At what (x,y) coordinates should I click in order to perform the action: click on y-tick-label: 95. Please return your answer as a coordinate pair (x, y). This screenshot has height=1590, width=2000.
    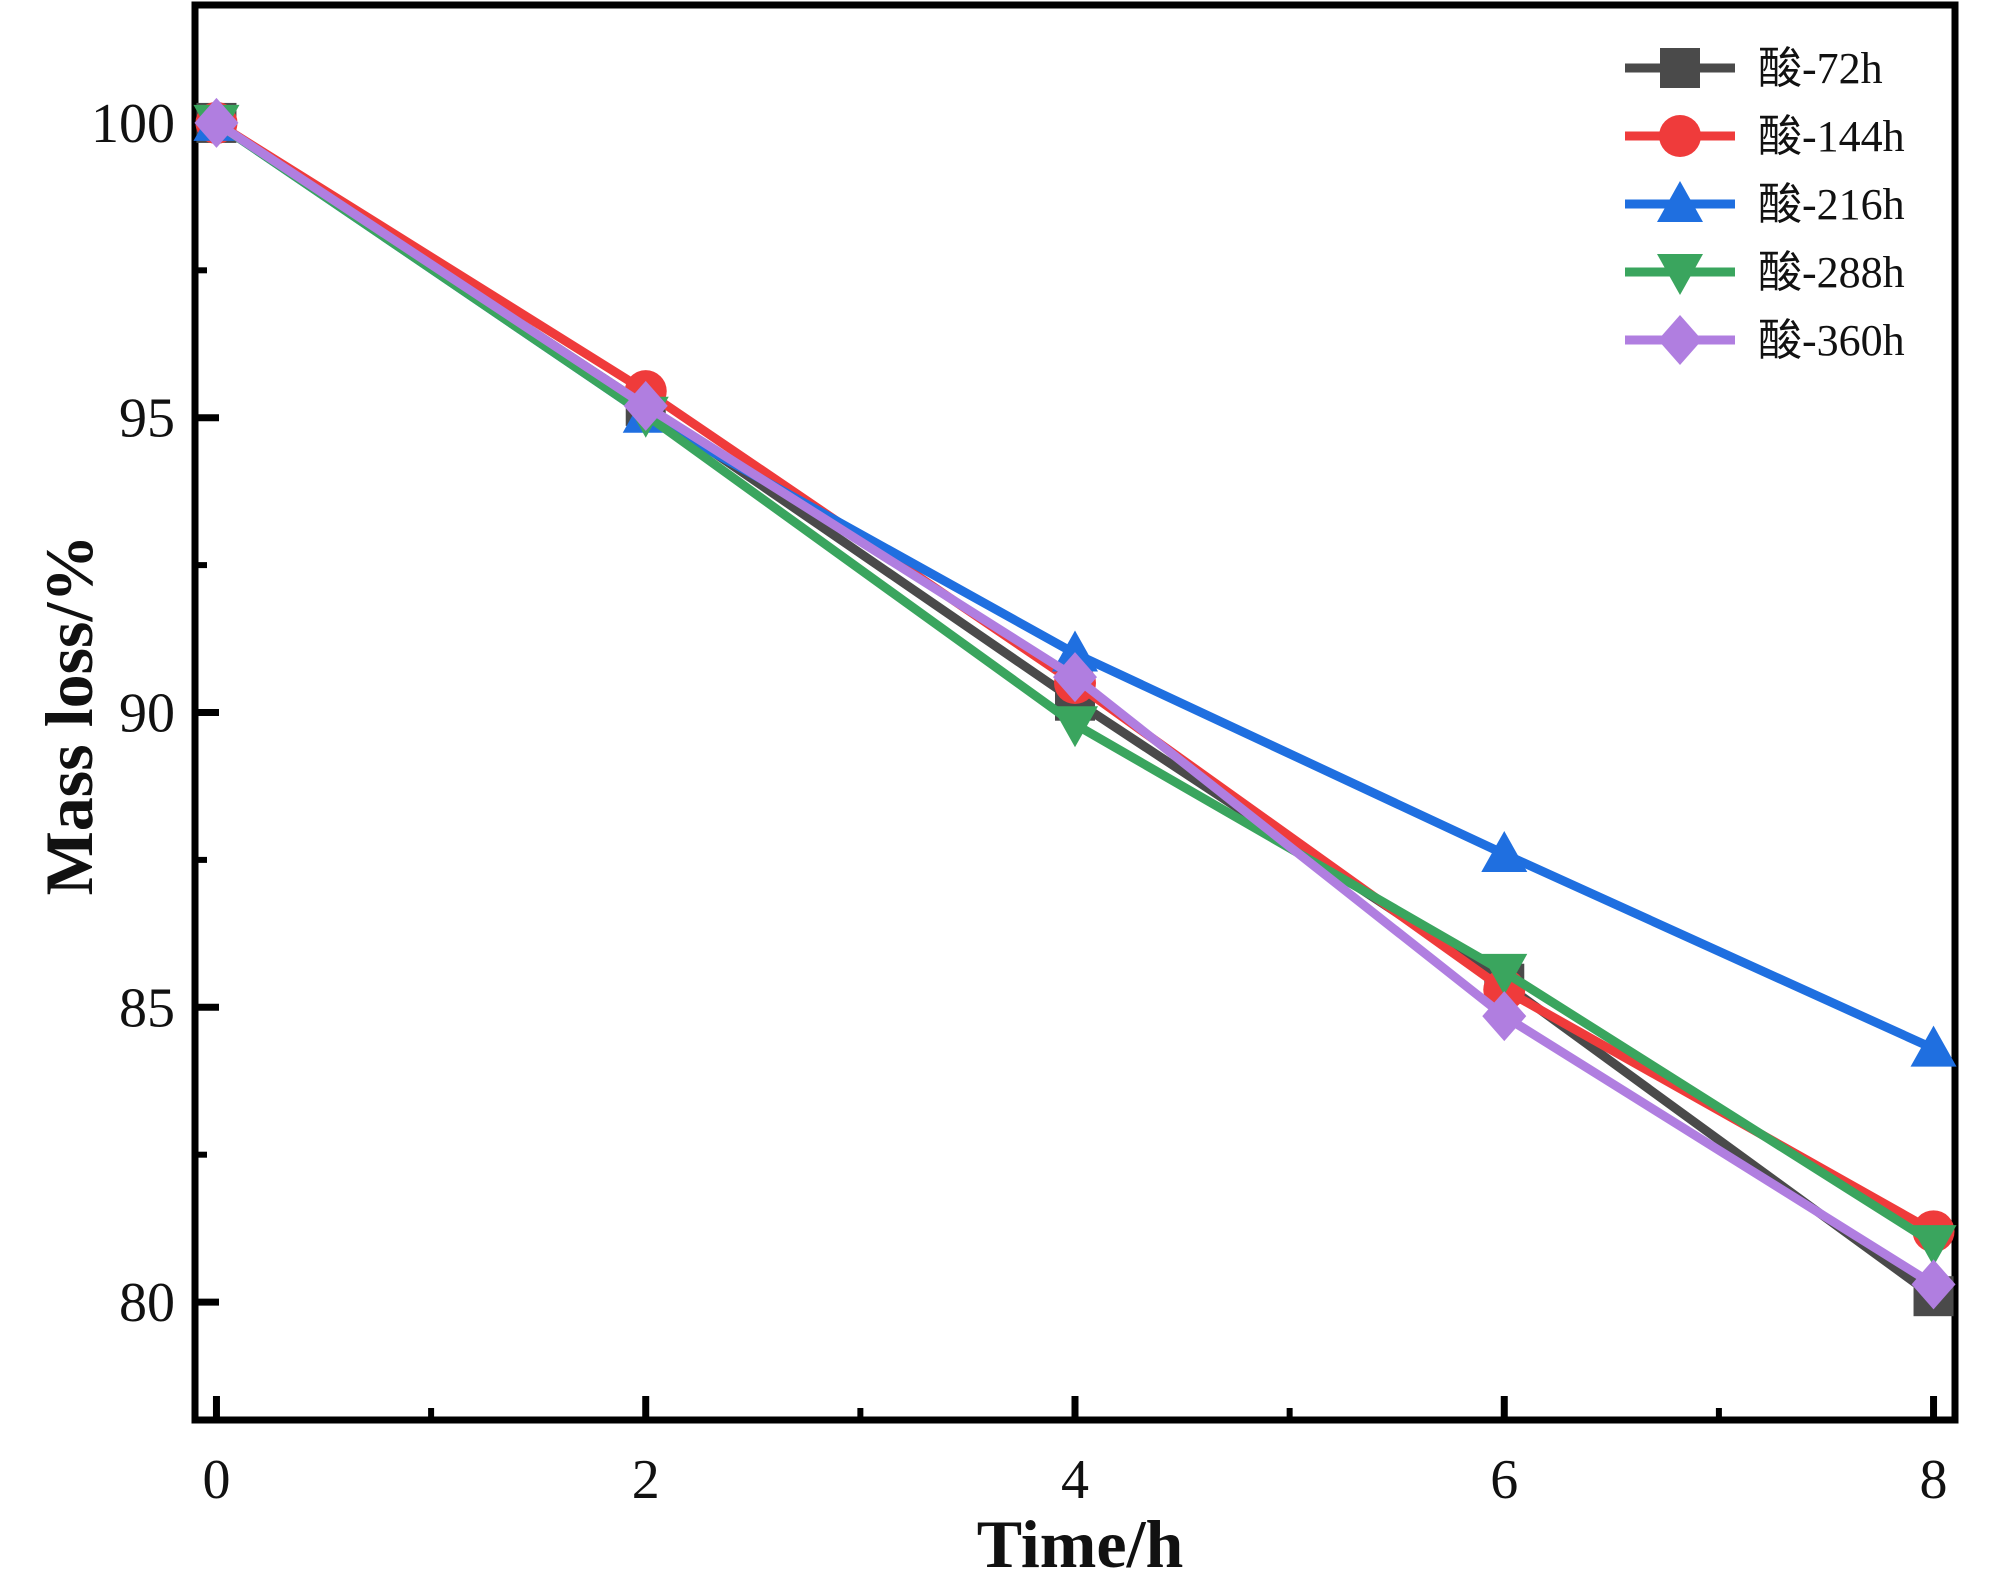
    Looking at the image, I should click on (147, 419).